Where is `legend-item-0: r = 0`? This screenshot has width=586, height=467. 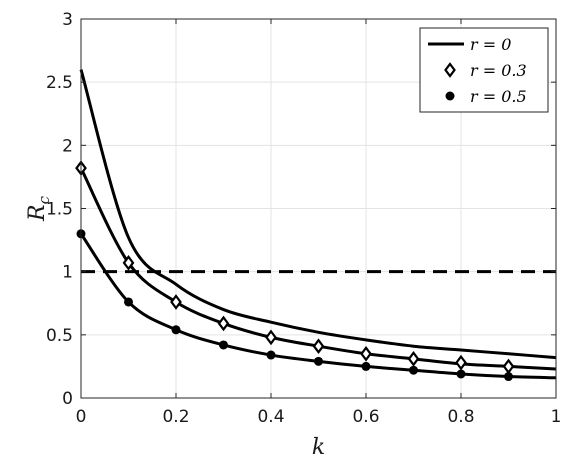
legend-item-0: r = 0 is located at coordinates (469, 44).